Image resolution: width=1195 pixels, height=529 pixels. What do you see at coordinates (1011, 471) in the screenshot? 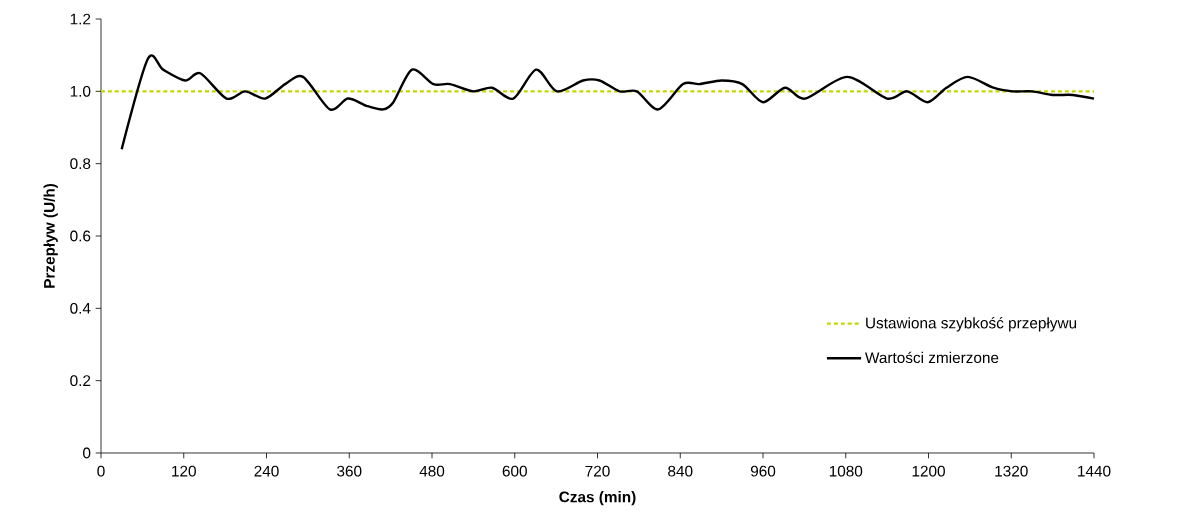
I see `x-tick-label: 1320` at bounding box center [1011, 471].